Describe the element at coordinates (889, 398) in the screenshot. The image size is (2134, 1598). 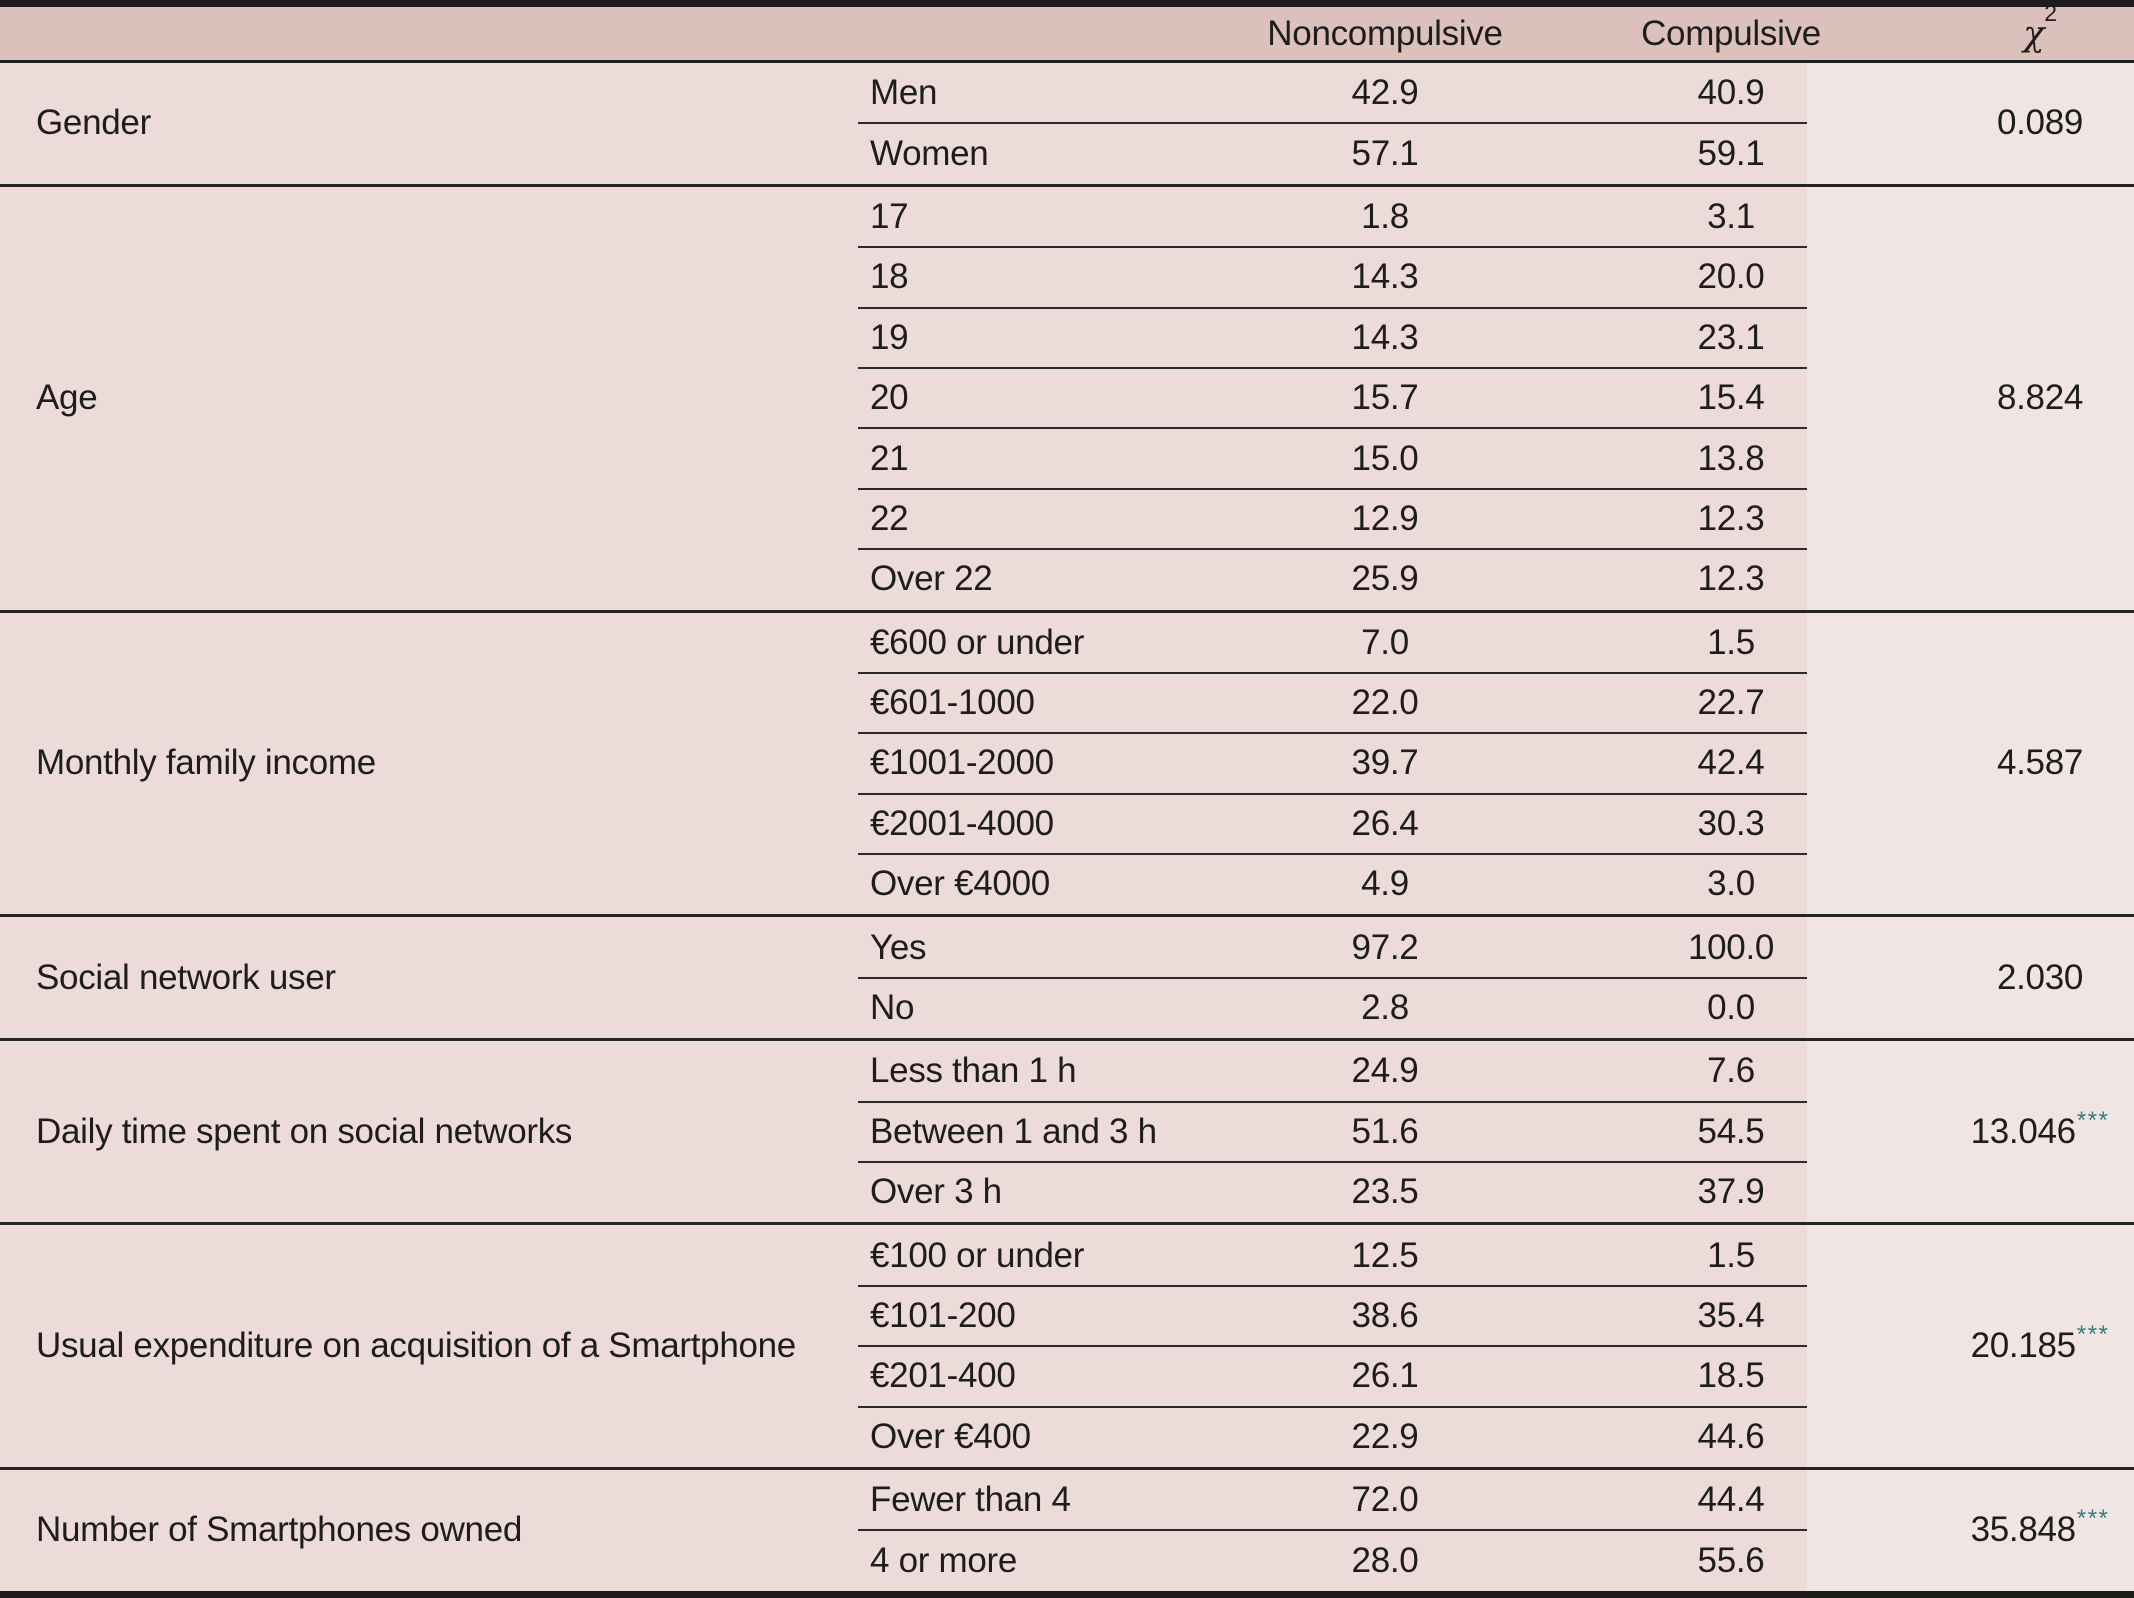
I see `subcategory-label: 20` at that location.